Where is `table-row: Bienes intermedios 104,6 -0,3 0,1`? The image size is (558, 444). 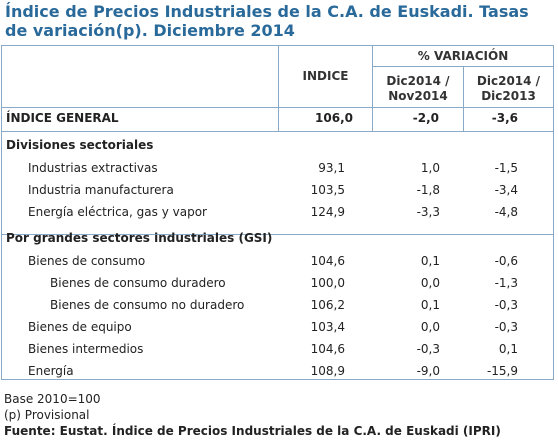 table-row: Bienes intermedios 104,6 -0,3 0,1 is located at coordinates (277, 350).